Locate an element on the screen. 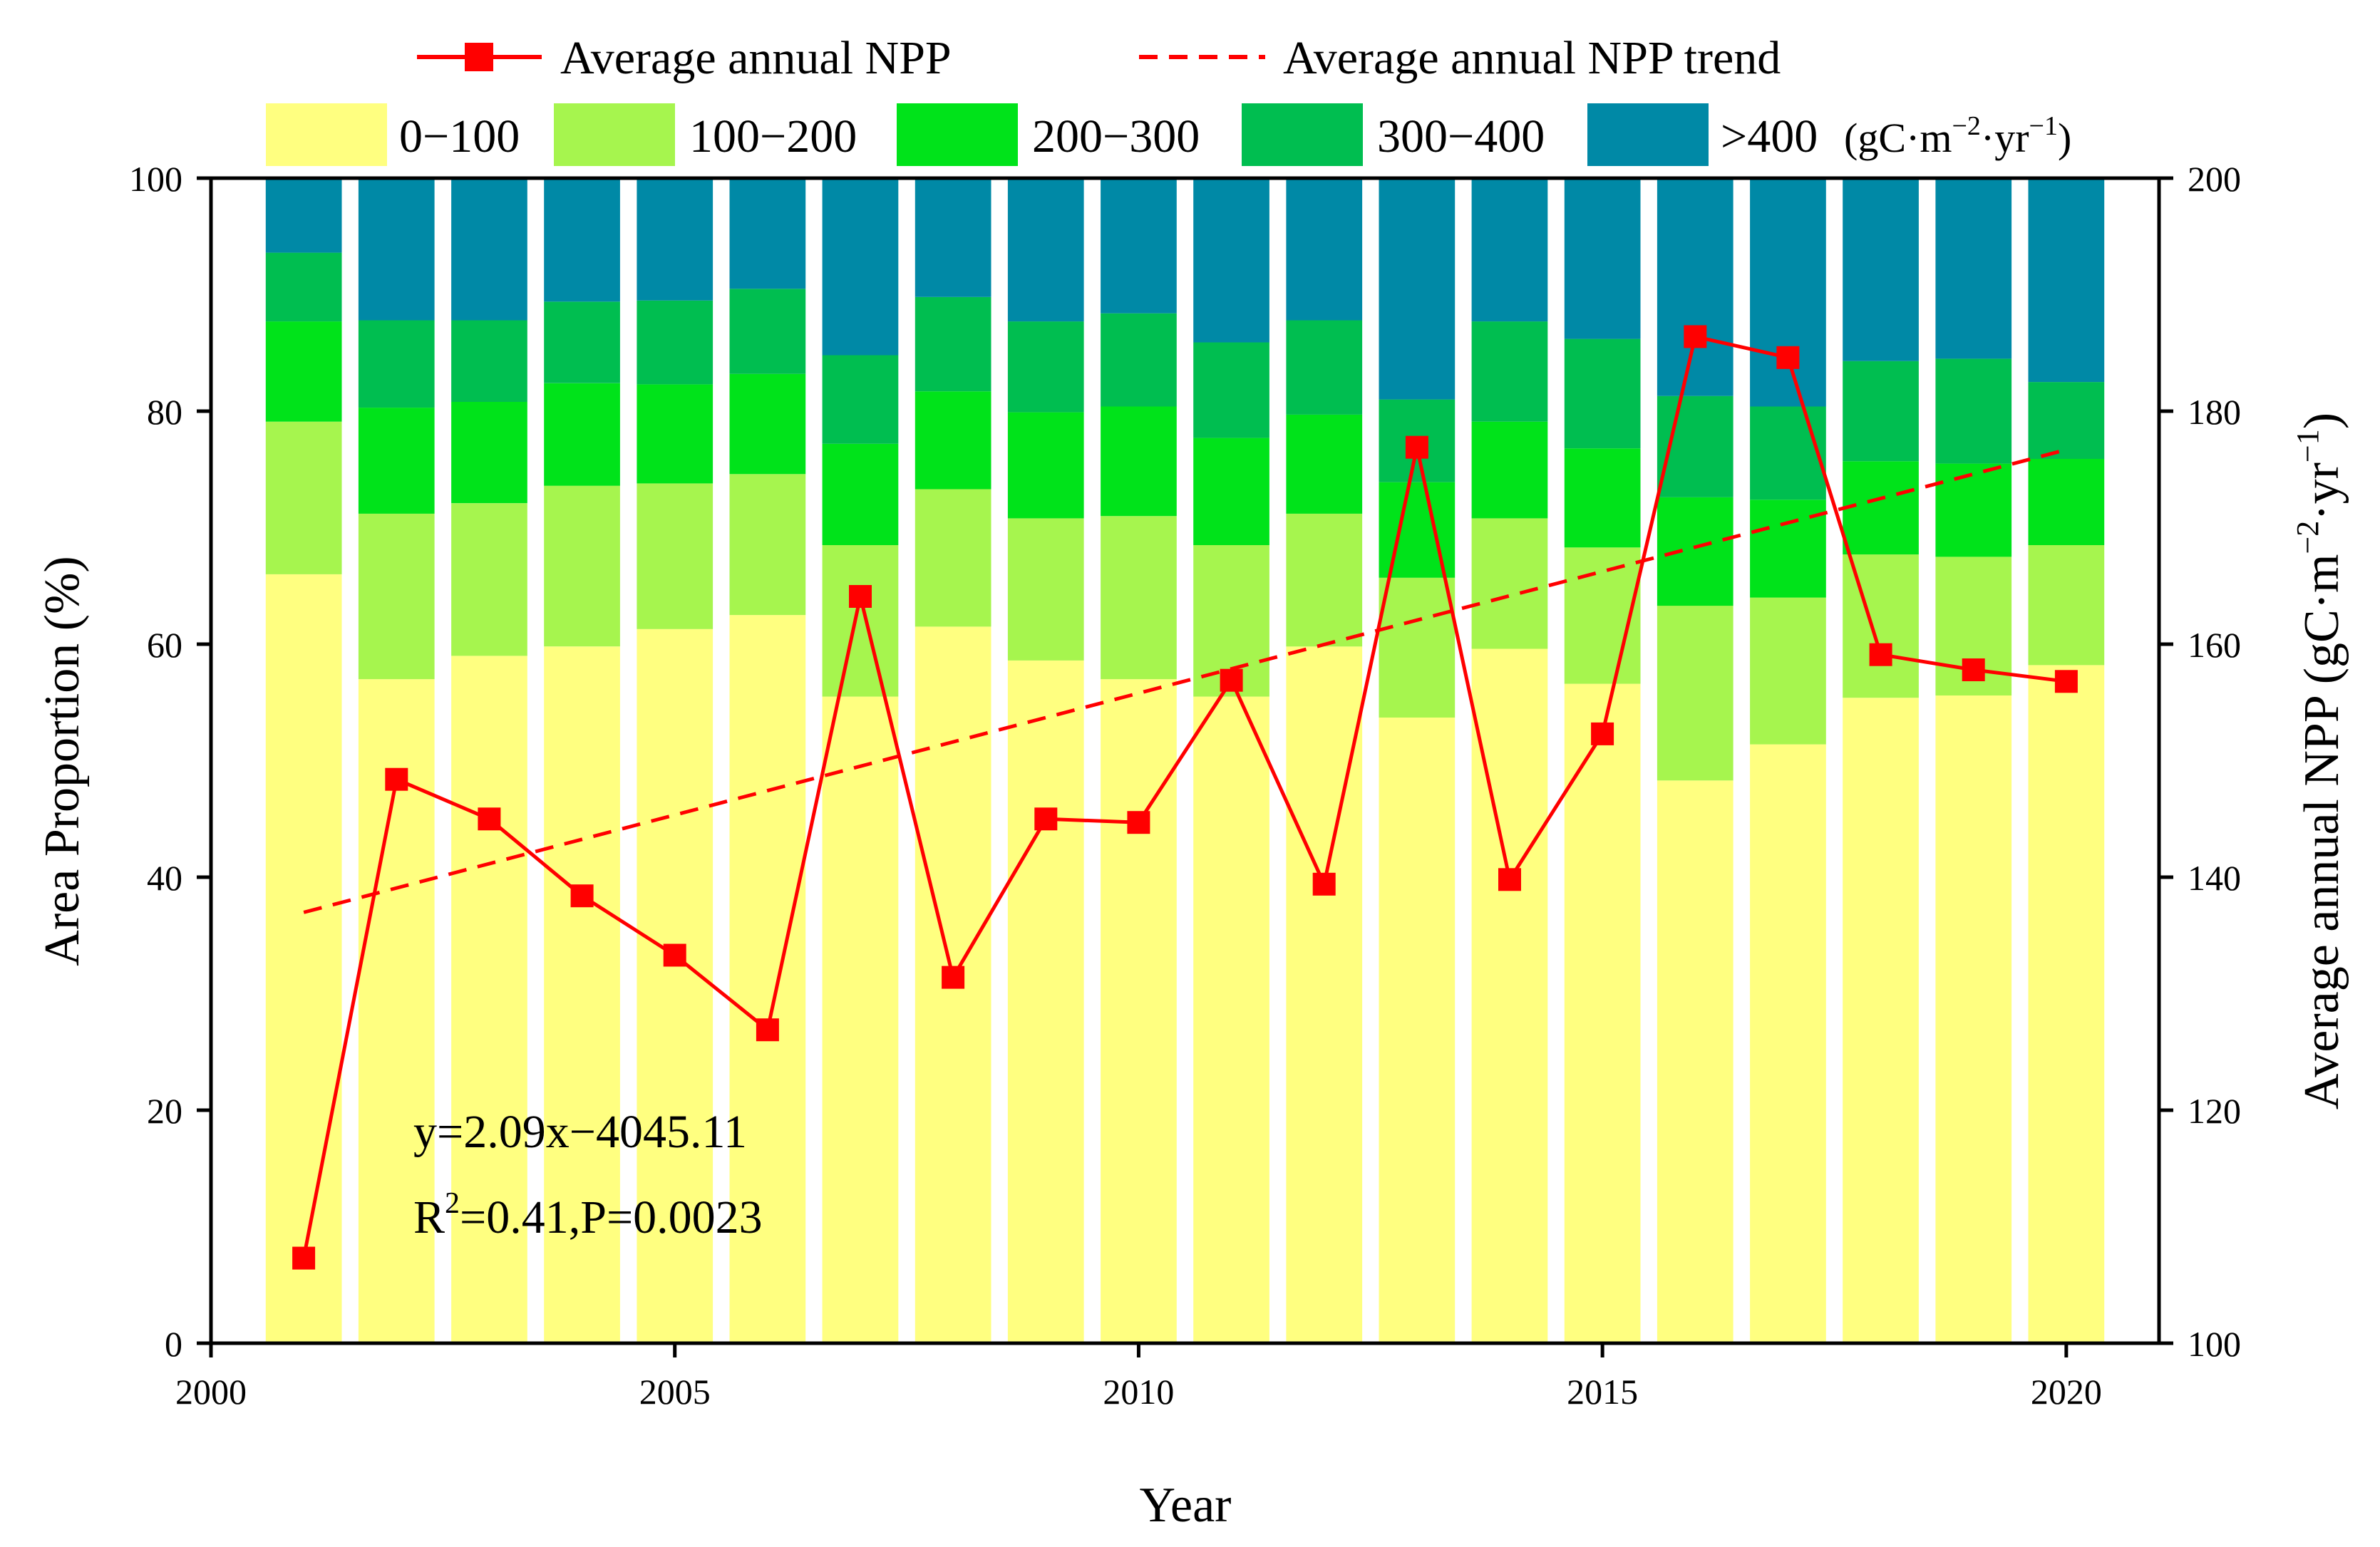  npp-point-2016 is located at coordinates (1695, 336).